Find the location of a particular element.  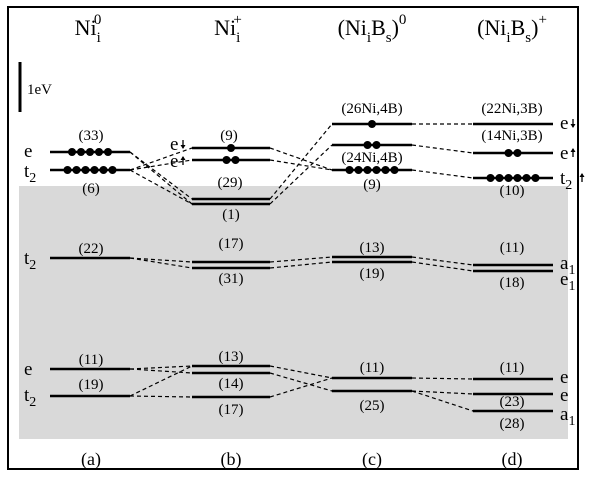

sym-d-e-up: e is located at coordinates (564, 153).